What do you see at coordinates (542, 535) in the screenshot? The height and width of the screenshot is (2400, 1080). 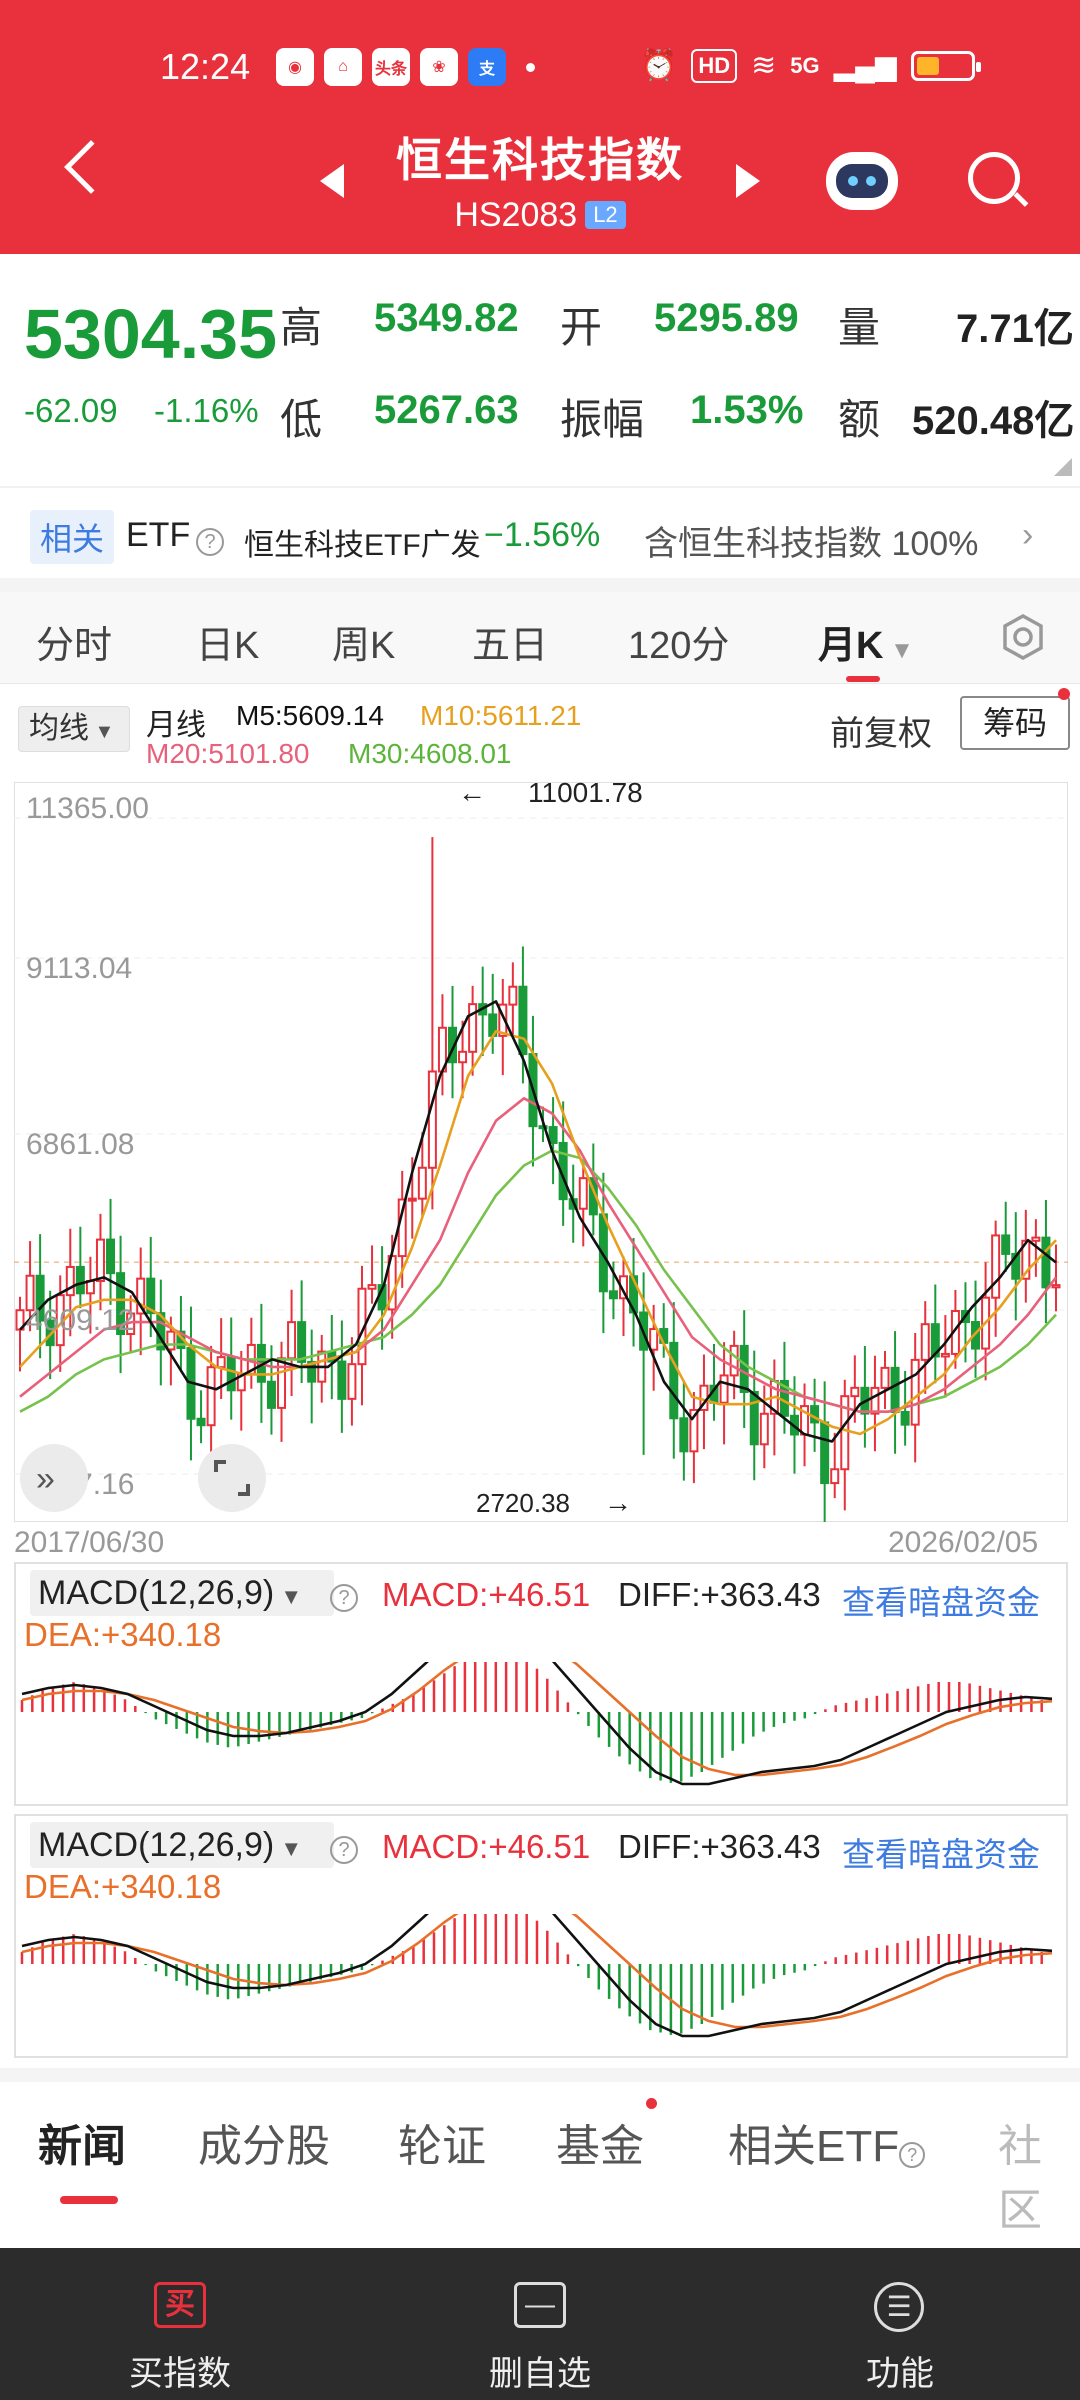 I see `etf-change-pct: −1.56%` at bounding box center [542, 535].